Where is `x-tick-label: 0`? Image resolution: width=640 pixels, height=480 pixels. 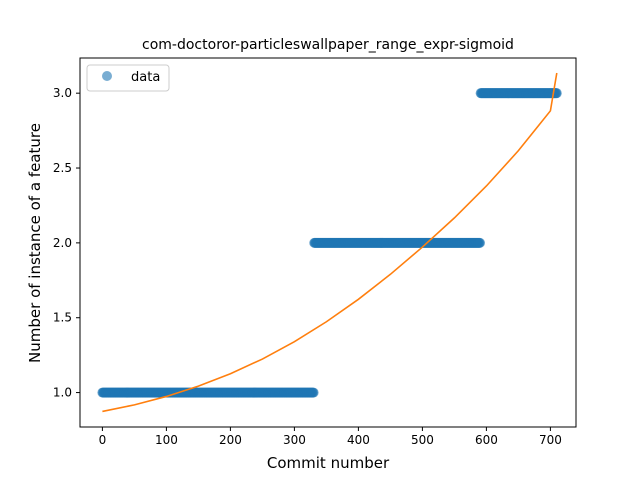
x-tick-label: 0 is located at coordinates (103, 440).